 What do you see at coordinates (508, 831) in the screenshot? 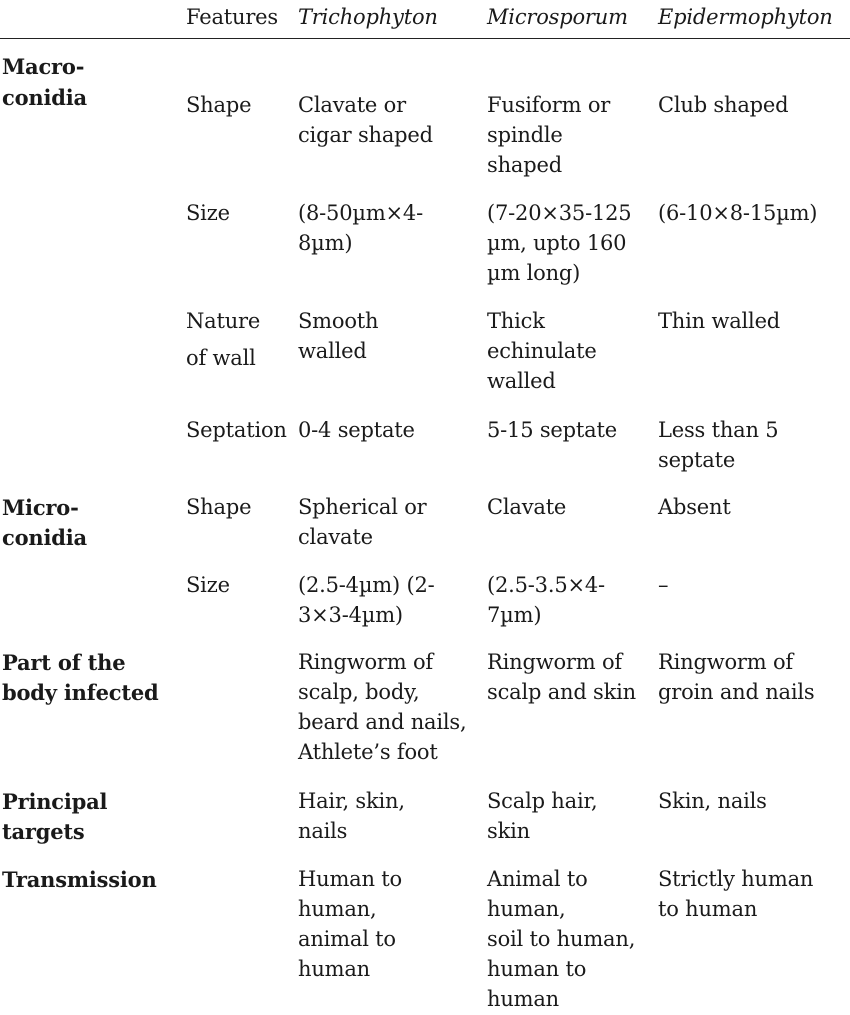
I see `cell-text: skin` at bounding box center [508, 831].